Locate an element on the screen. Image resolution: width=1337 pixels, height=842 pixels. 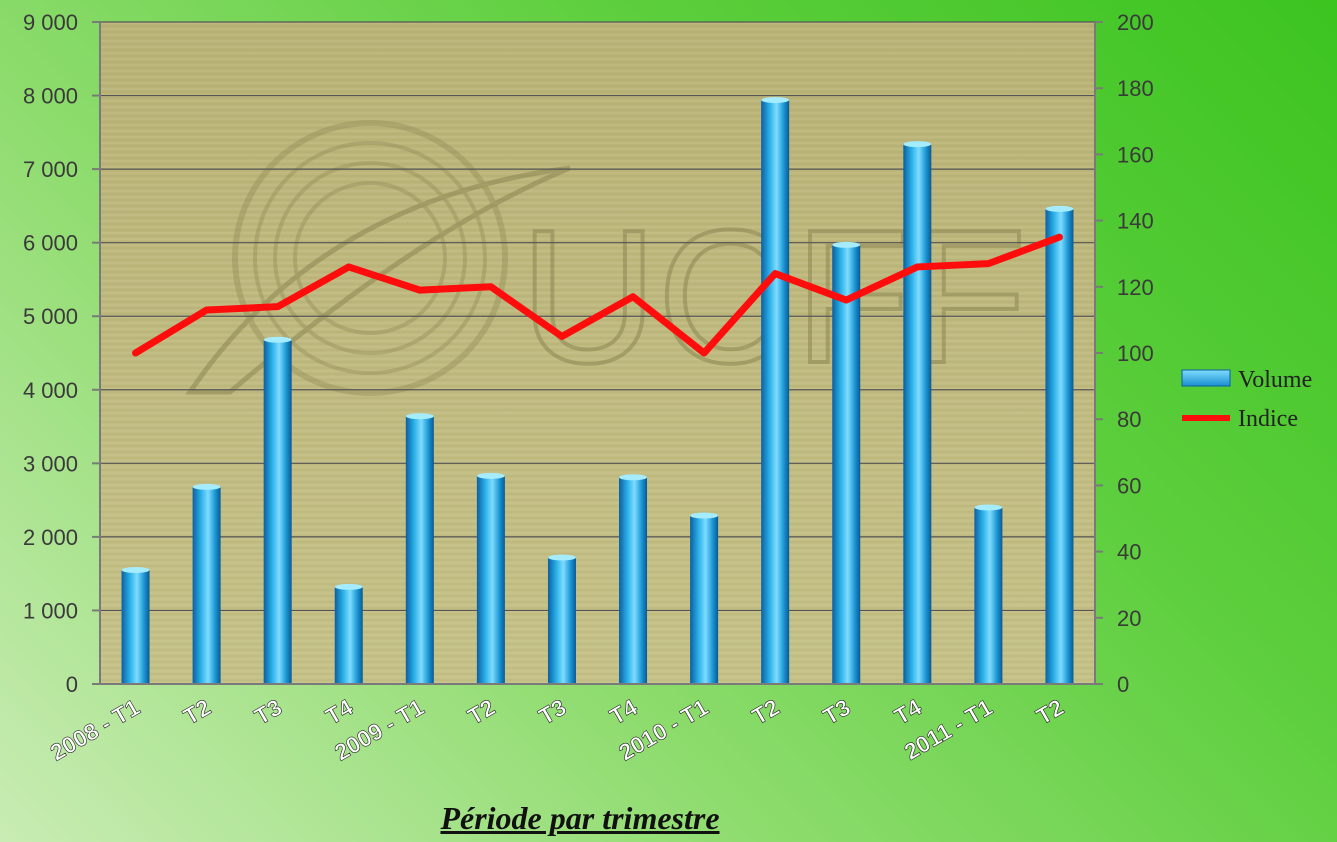
legend: Volume Indice is located at coordinates (1246, 399).